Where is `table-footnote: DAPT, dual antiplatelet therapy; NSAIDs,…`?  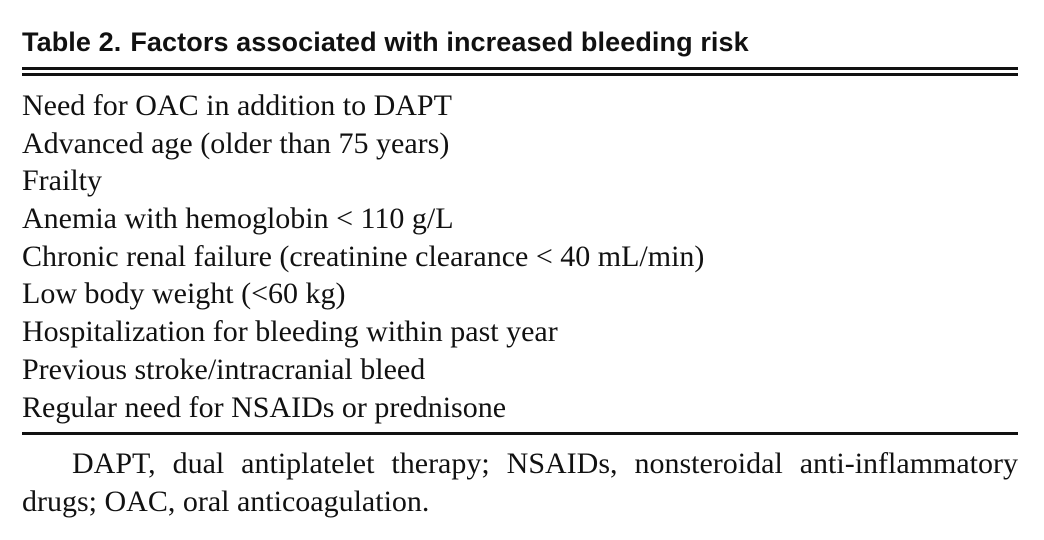 table-footnote: DAPT, dual antiplatelet therapy; NSAIDs,… is located at coordinates (520, 483).